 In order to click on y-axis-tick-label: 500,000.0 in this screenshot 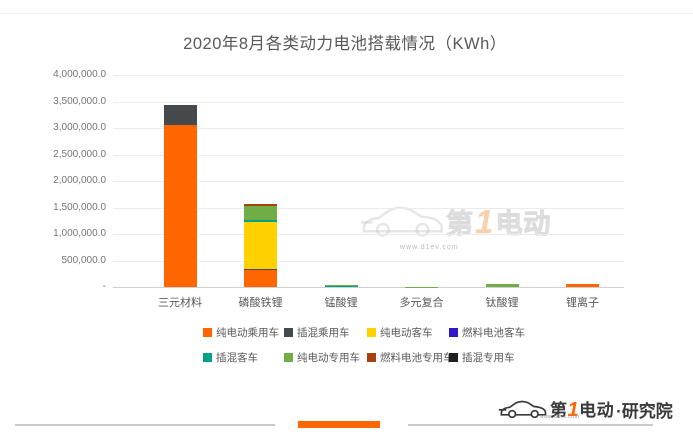, I will do `click(84, 260)`.